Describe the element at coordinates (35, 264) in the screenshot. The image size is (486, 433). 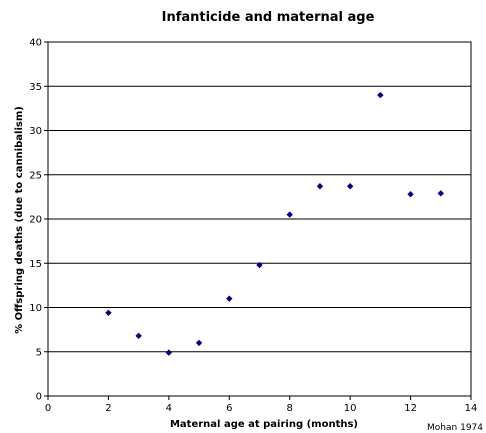
I see `y-tick-label-15: 15` at that location.